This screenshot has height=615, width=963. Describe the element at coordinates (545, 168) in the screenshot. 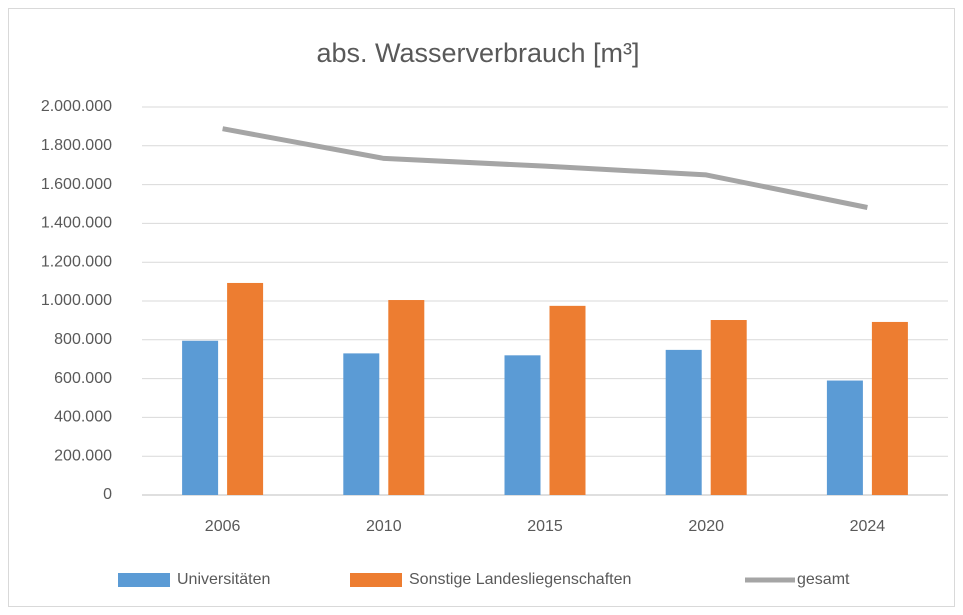

I see `line` at that location.